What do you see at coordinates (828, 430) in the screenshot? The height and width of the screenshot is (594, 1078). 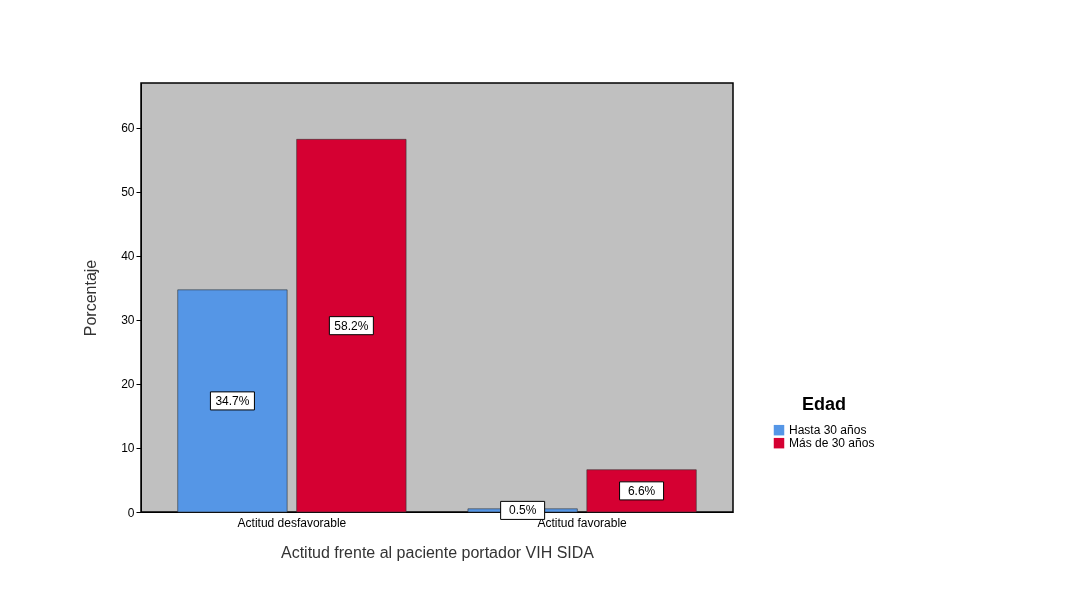 I see `legend-label: Hasta 30 años` at bounding box center [828, 430].